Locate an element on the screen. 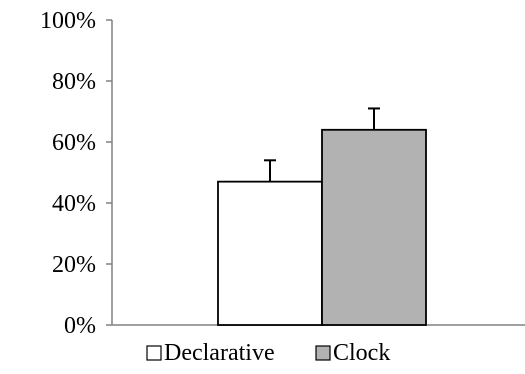 Image resolution: width=525 pixels, height=374 pixels. legend: Declarative Clock is located at coordinates (268, 353).